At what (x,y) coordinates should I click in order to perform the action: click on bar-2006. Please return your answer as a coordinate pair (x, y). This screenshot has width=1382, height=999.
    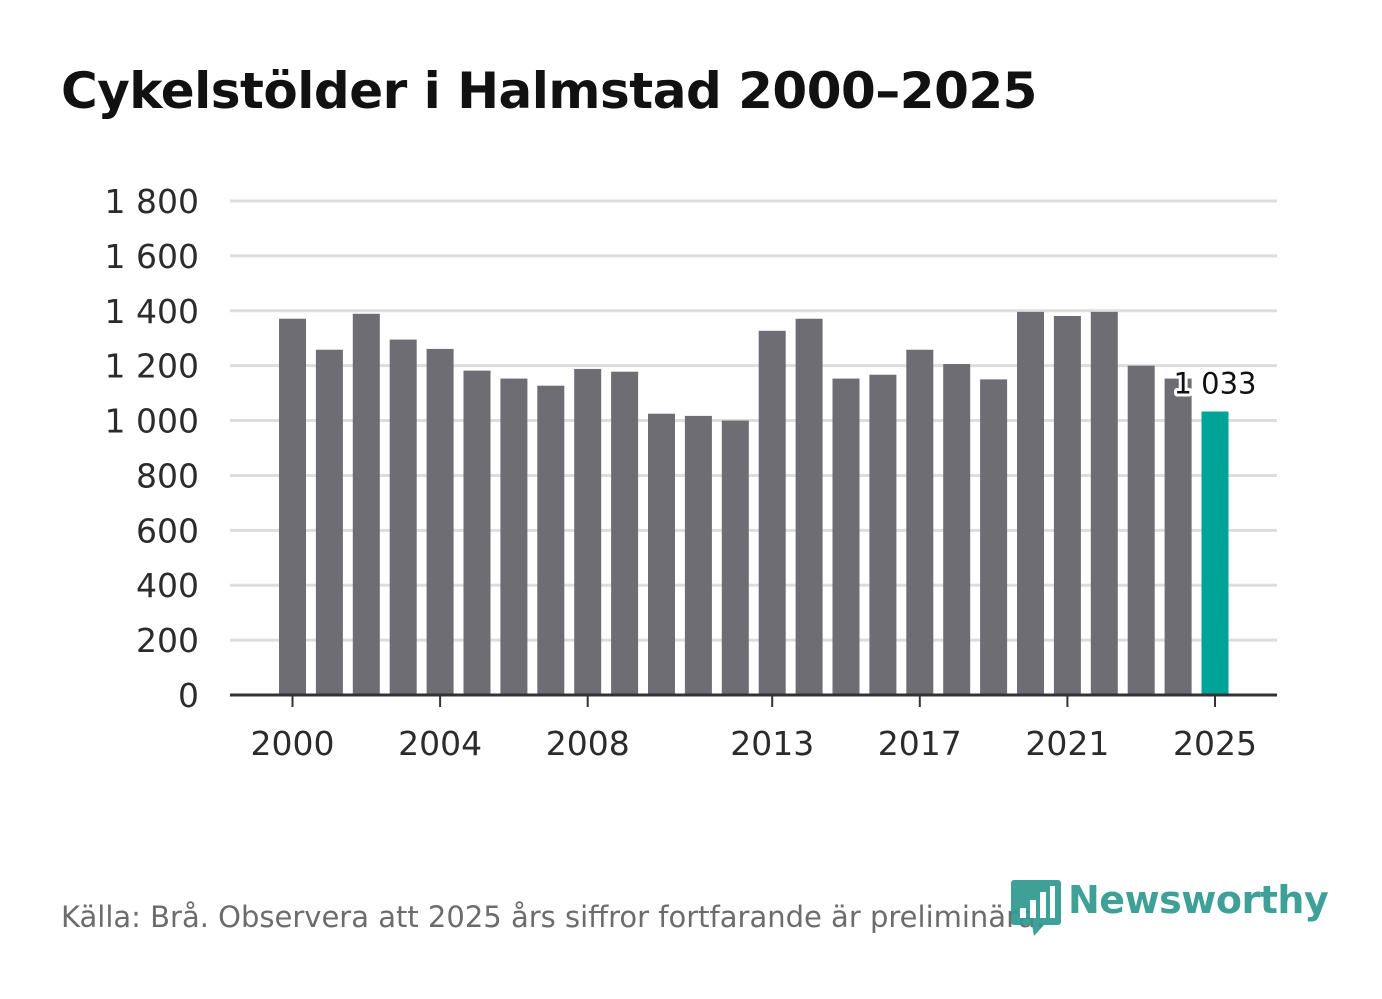
    Looking at the image, I should click on (514, 536).